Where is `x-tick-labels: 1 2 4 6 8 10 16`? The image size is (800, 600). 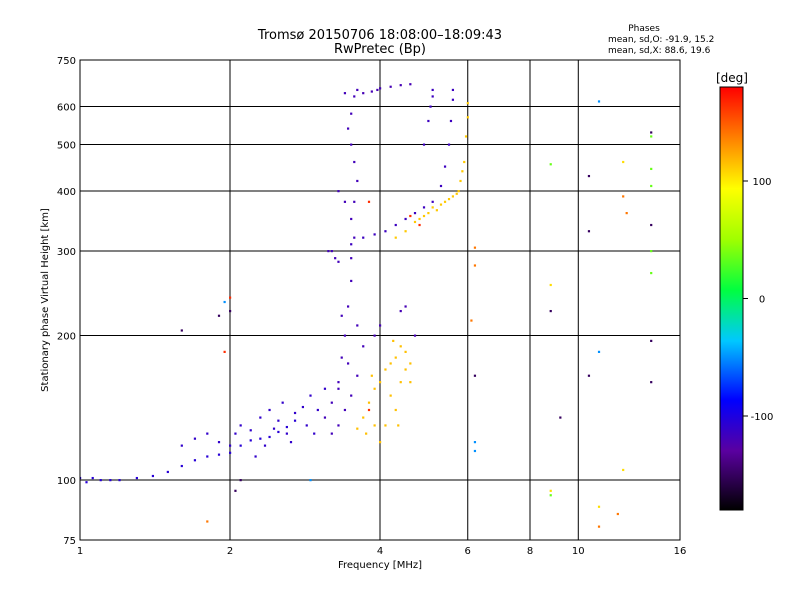 x-tick-labels: 1 2 4 6 8 10 16 is located at coordinates (382, 551).